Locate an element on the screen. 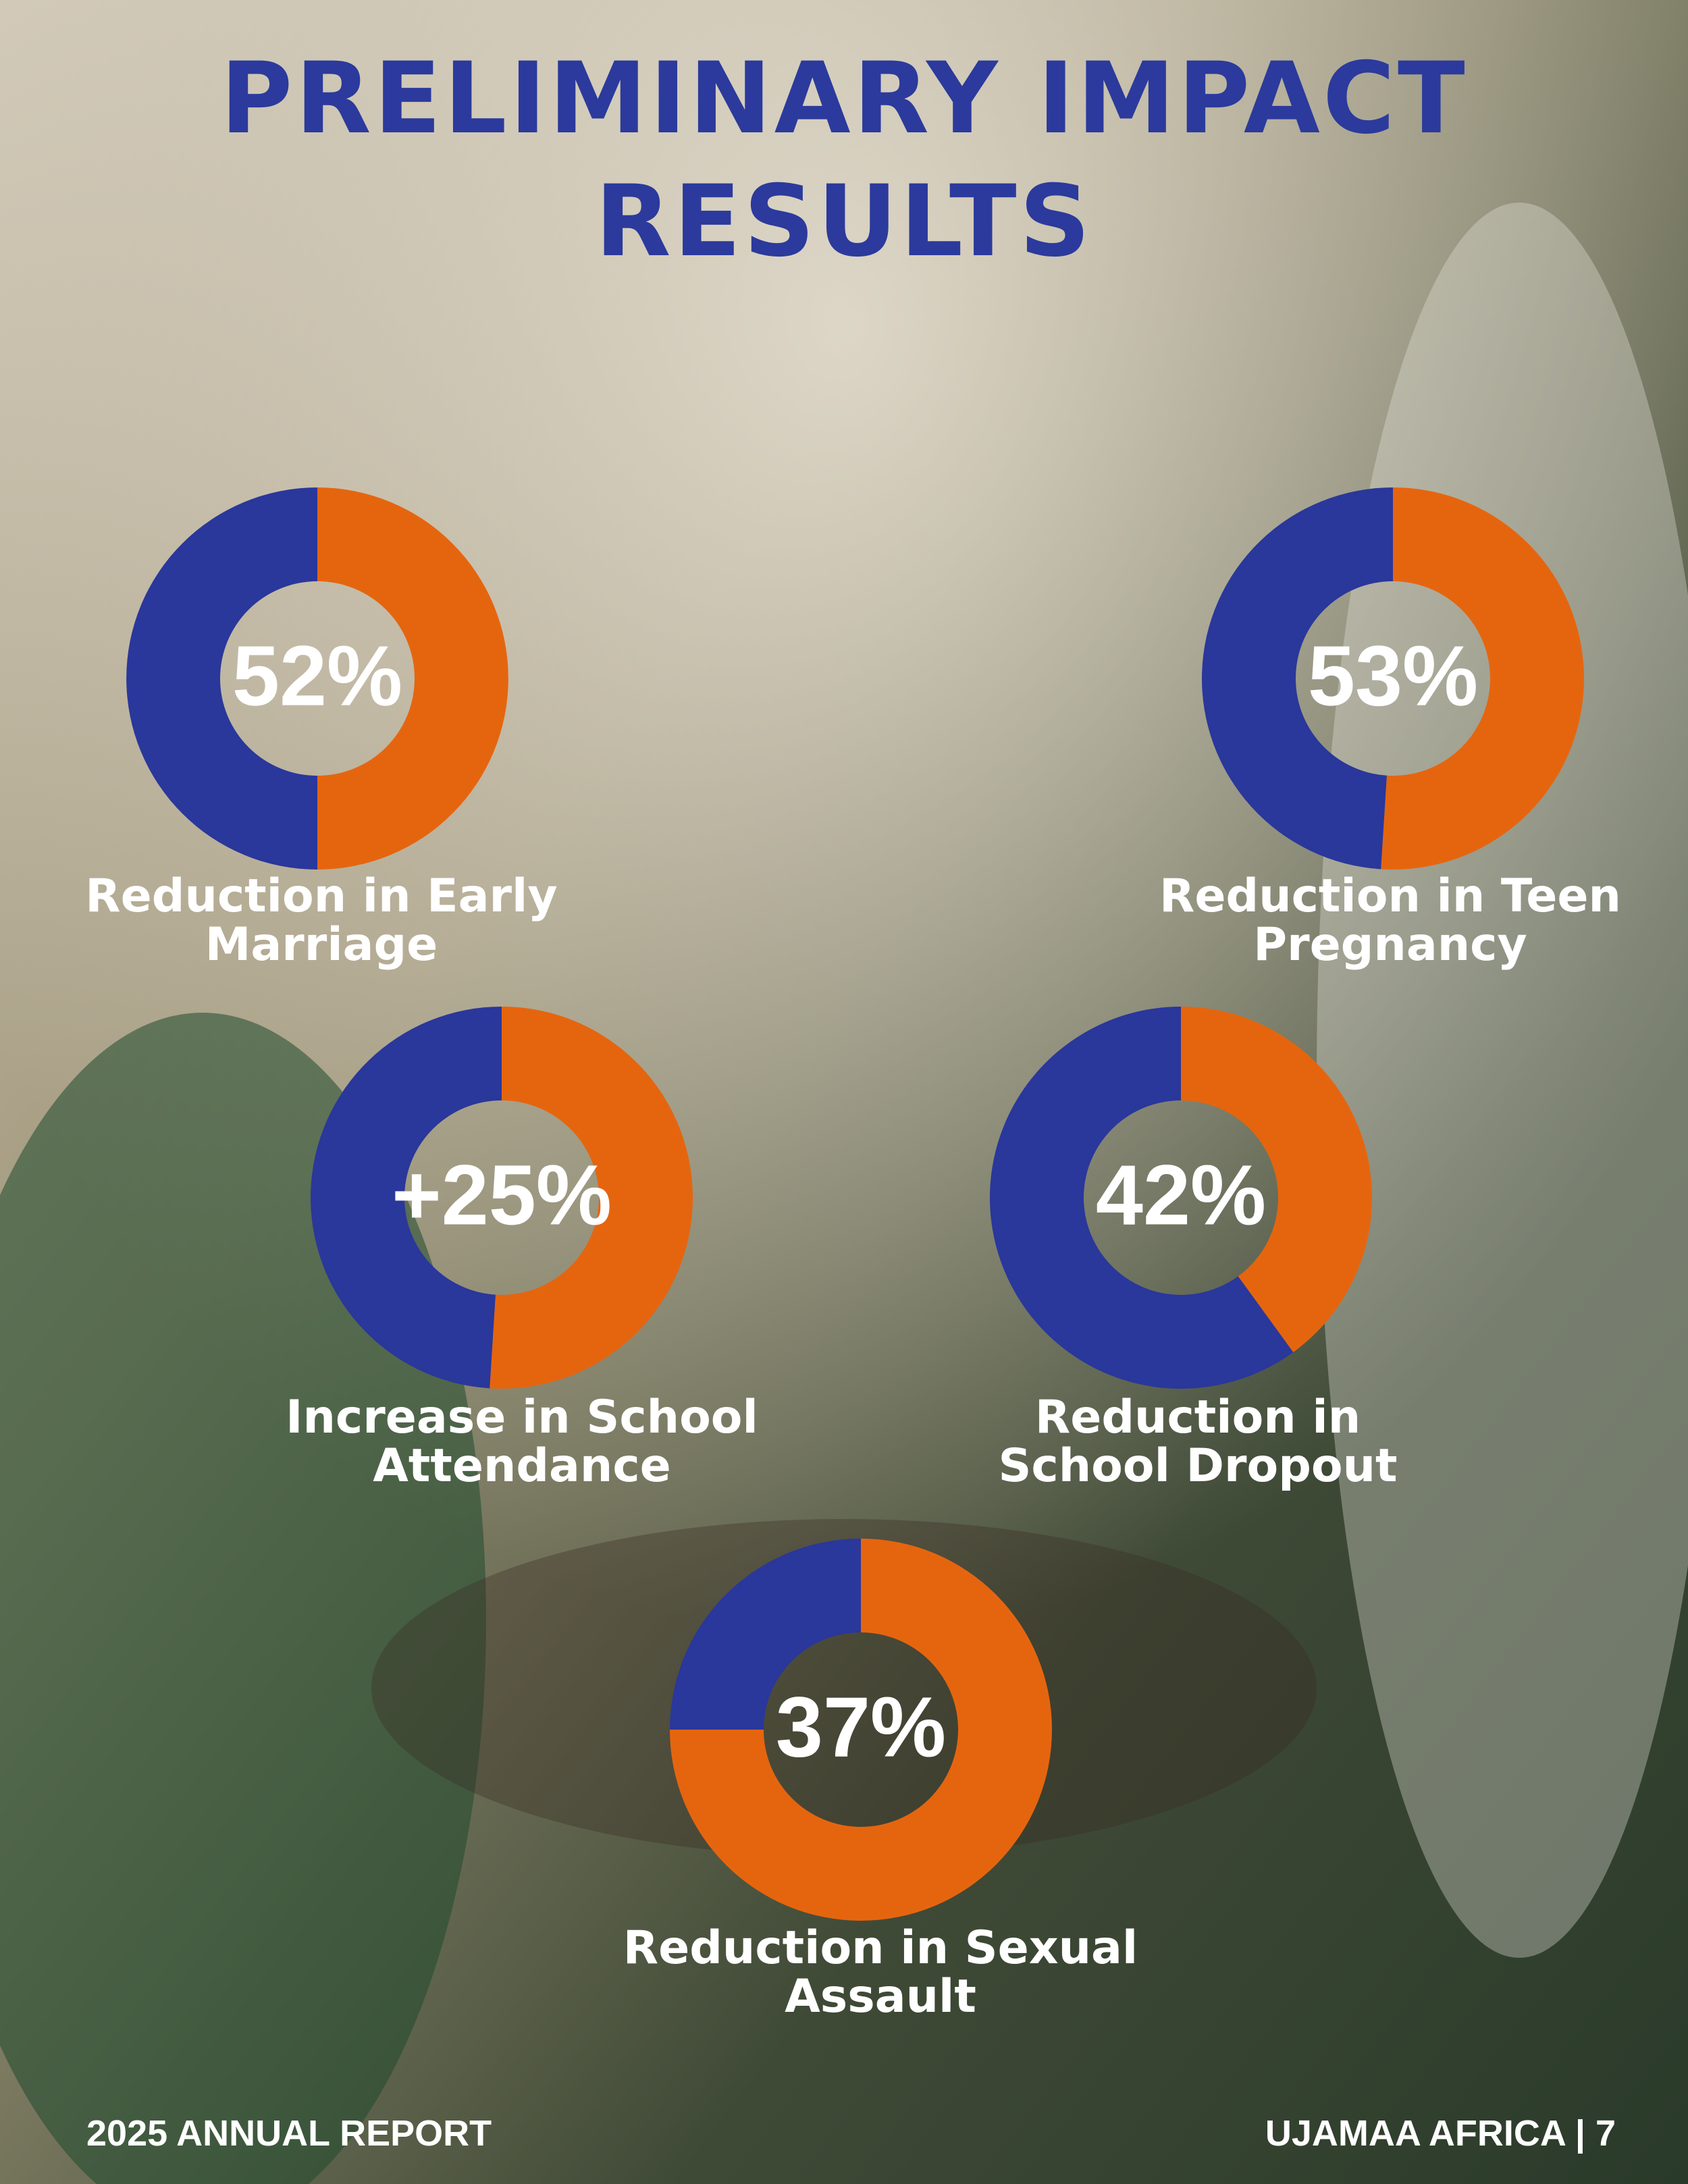  donut-label: Reduction in Teen is located at coordinates (1390, 896).